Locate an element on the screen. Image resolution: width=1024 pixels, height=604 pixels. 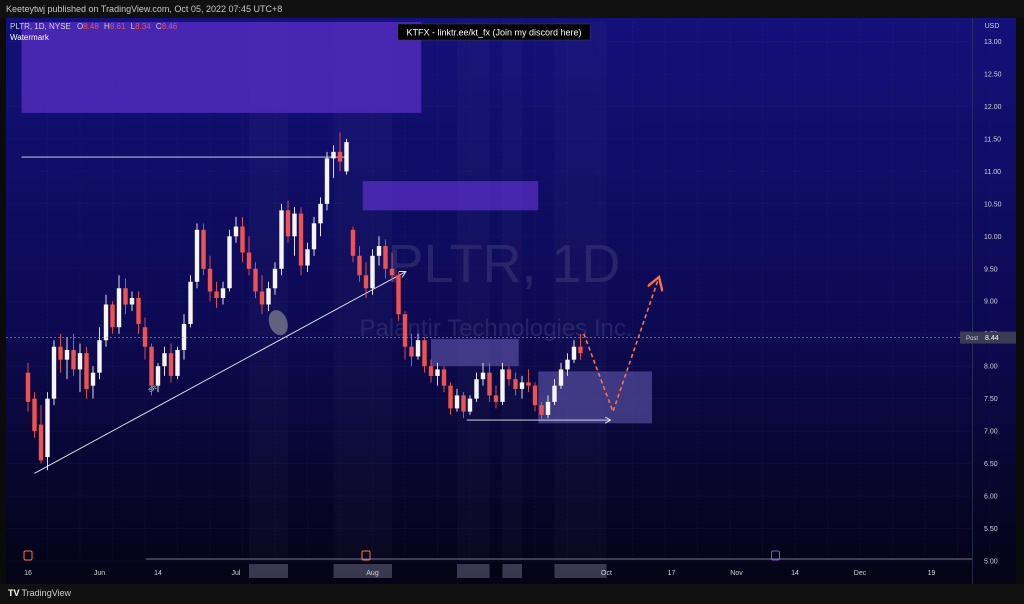
tradingview-brand: TV TradingView is located at coordinates (39, 593).